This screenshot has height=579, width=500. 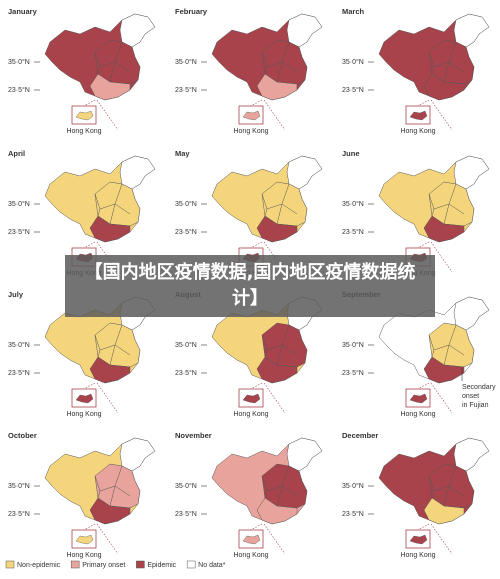 I want to click on month-label: November, so click(x=193, y=435).